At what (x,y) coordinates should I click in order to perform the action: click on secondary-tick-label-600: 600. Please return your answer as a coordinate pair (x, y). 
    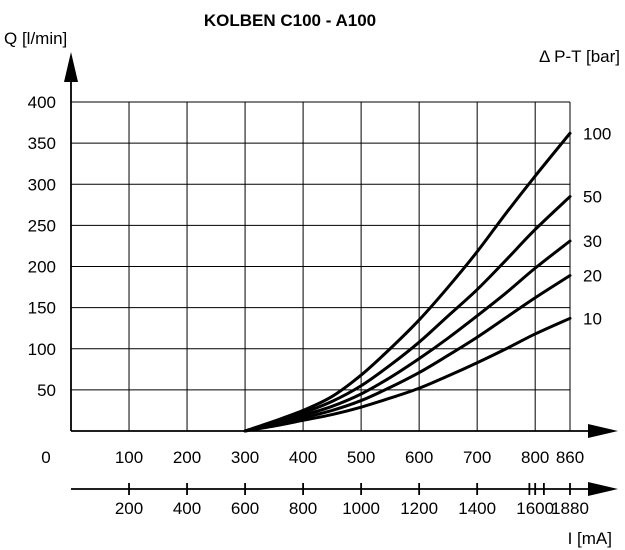
    Looking at the image, I should click on (245, 508).